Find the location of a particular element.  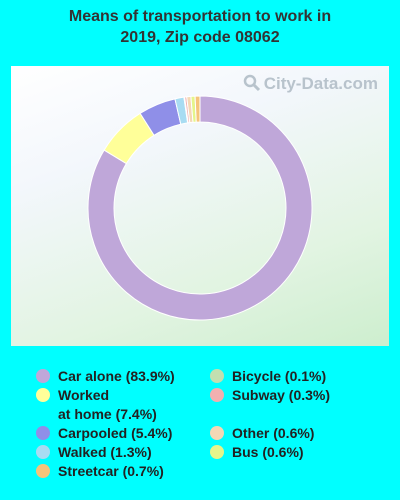

watermark: City-Data.com is located at coordinates (310, 84).